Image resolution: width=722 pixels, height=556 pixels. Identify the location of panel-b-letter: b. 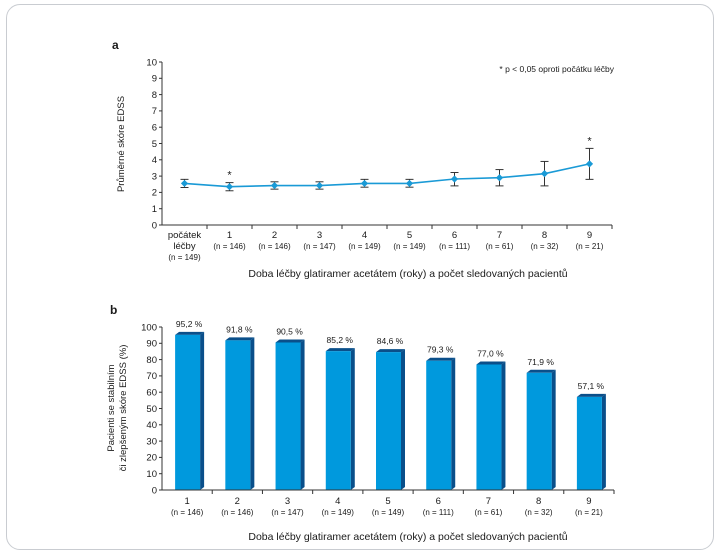
(113, 310).